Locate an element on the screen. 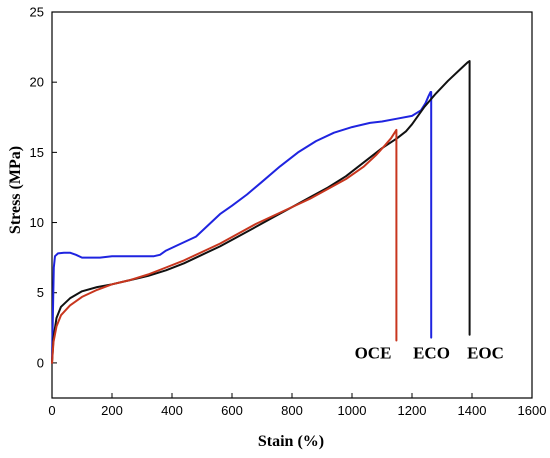 The image size is (550, 458). x-tick-label: 1600 is located at coordinates (532, 410).